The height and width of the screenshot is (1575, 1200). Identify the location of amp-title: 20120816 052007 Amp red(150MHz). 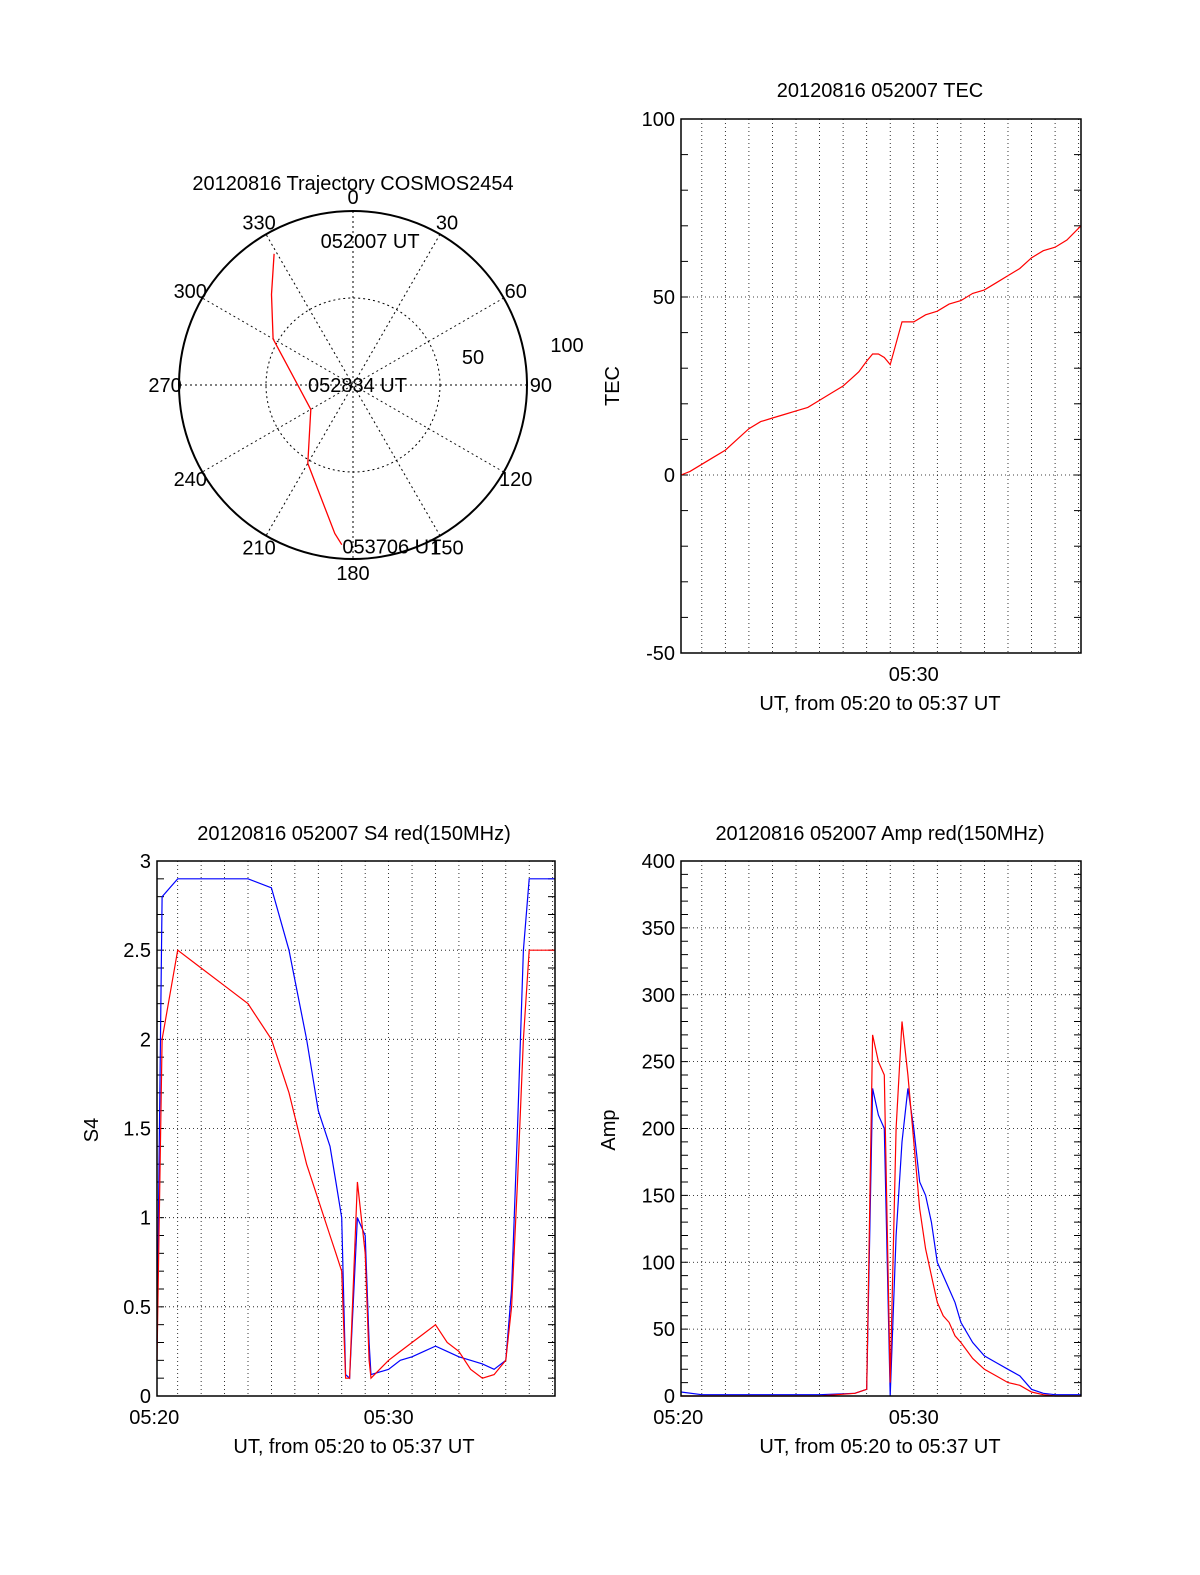
(879, 834).